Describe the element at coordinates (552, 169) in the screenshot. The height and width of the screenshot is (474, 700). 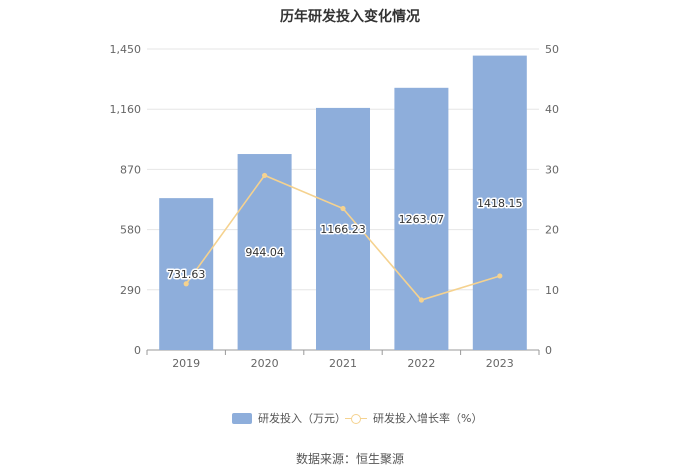
I see `y-right-tick-label: 30` at that location.